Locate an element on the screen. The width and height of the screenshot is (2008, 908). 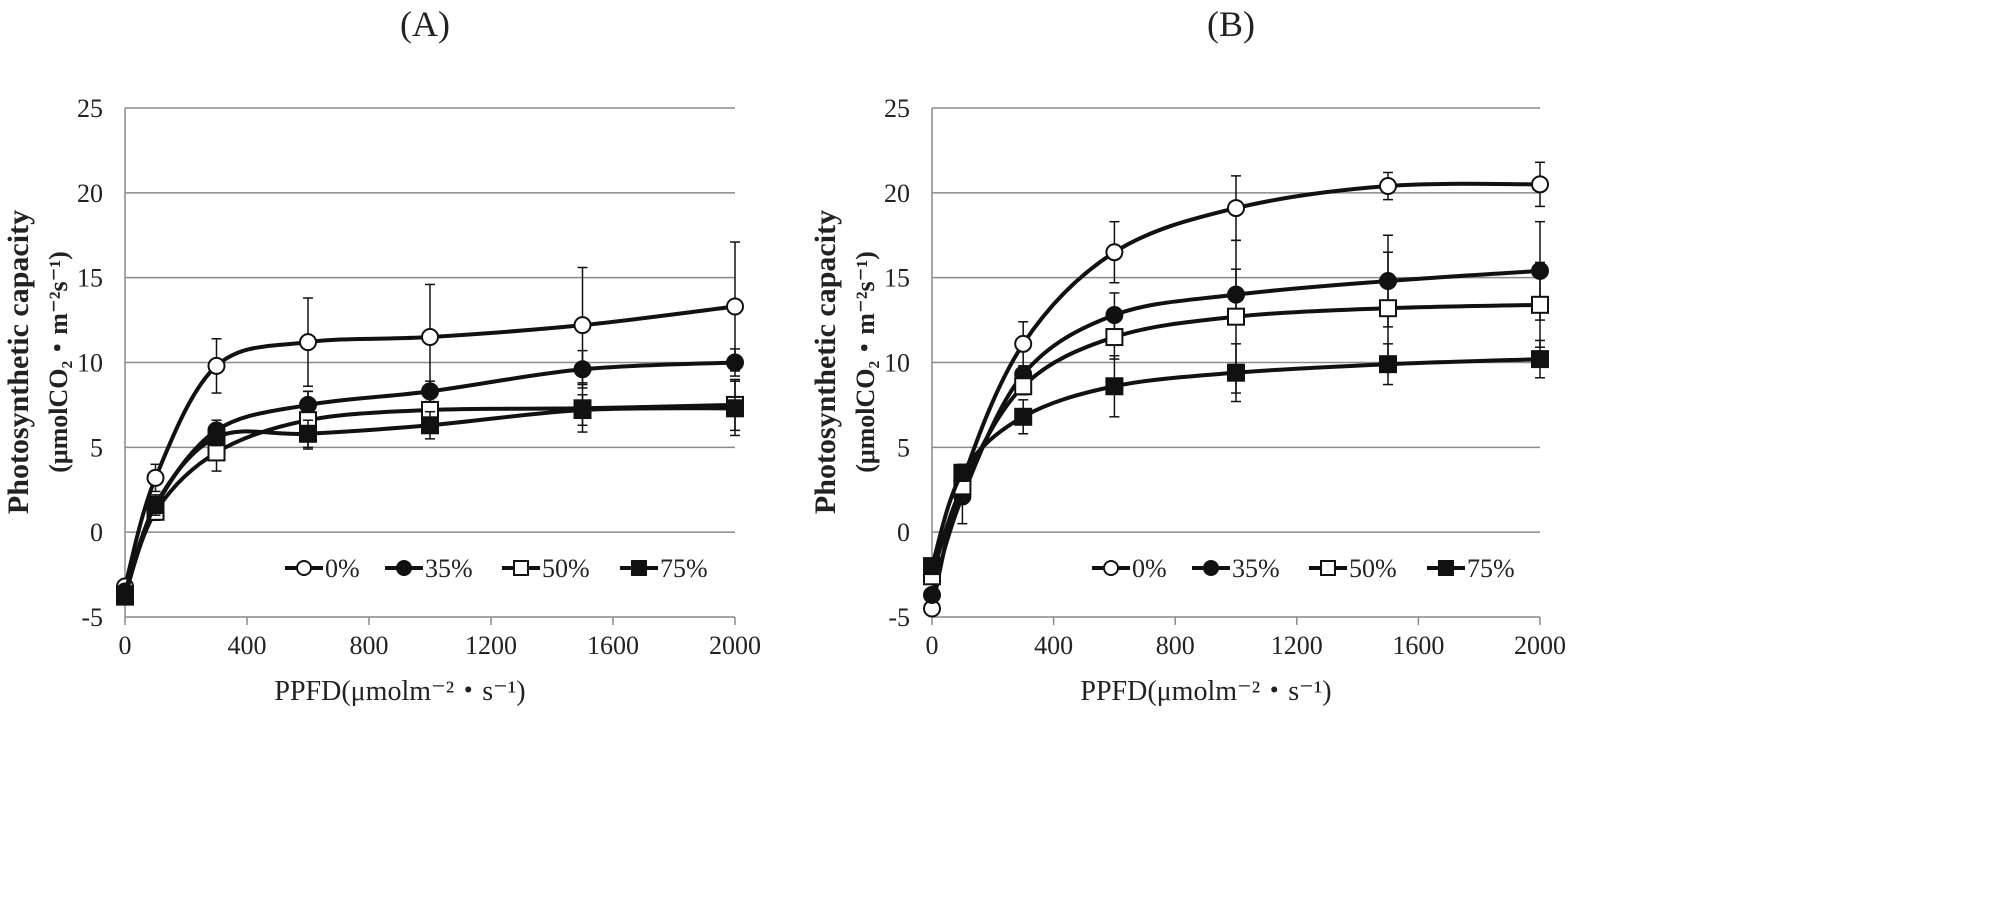
panel-title: (B) is located at coordinates (1231, 24).